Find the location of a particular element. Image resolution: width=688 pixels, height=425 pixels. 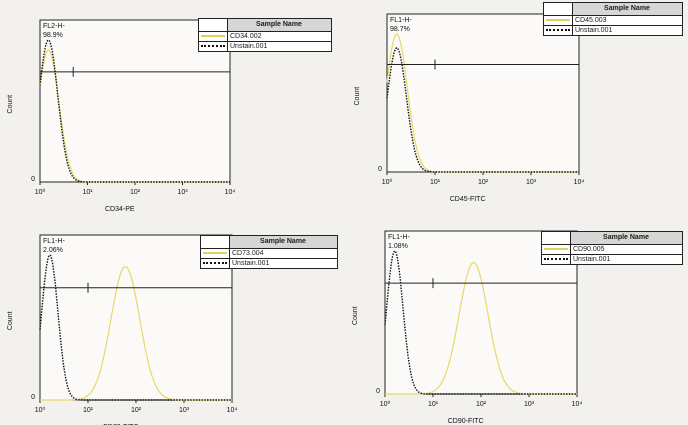

plot-frame is located at coordinates (483, 93).